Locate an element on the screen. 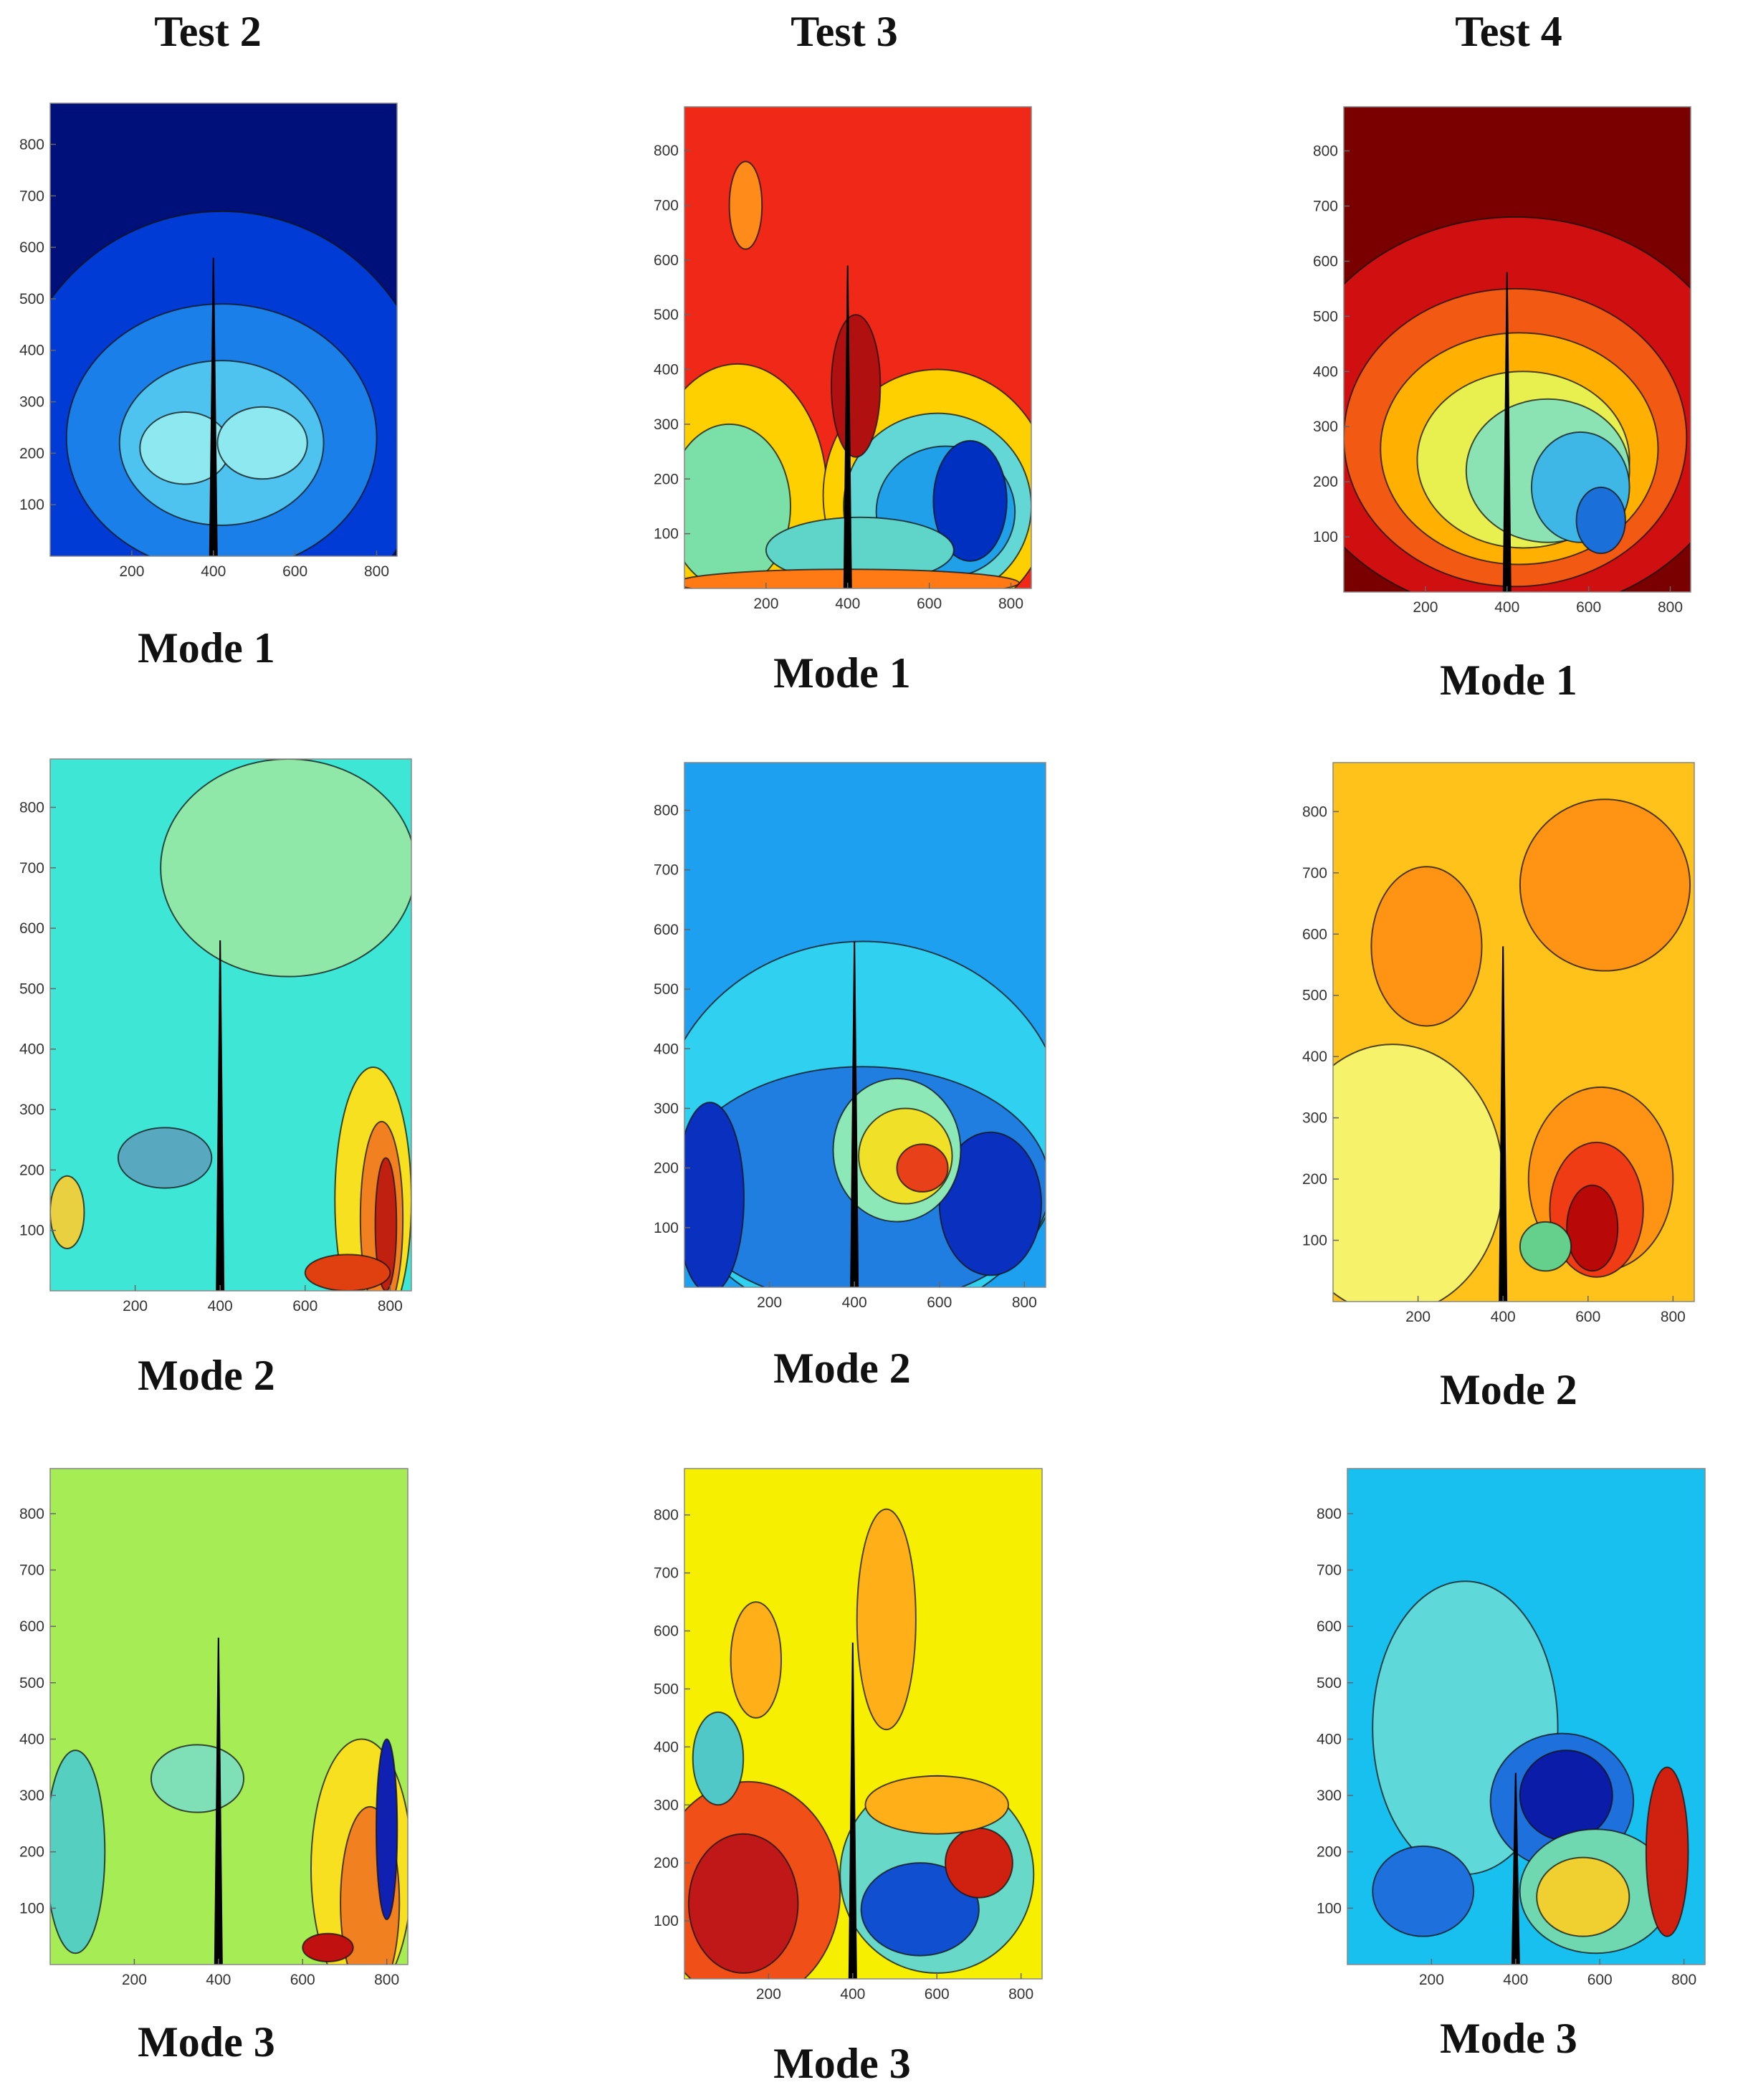 This screenshot has height=2100, width=1743. heatmap-test2-mode2: 200 400 600 800 100 200 300 400 500 600 700 800 is located at coordinates (215, 1036).